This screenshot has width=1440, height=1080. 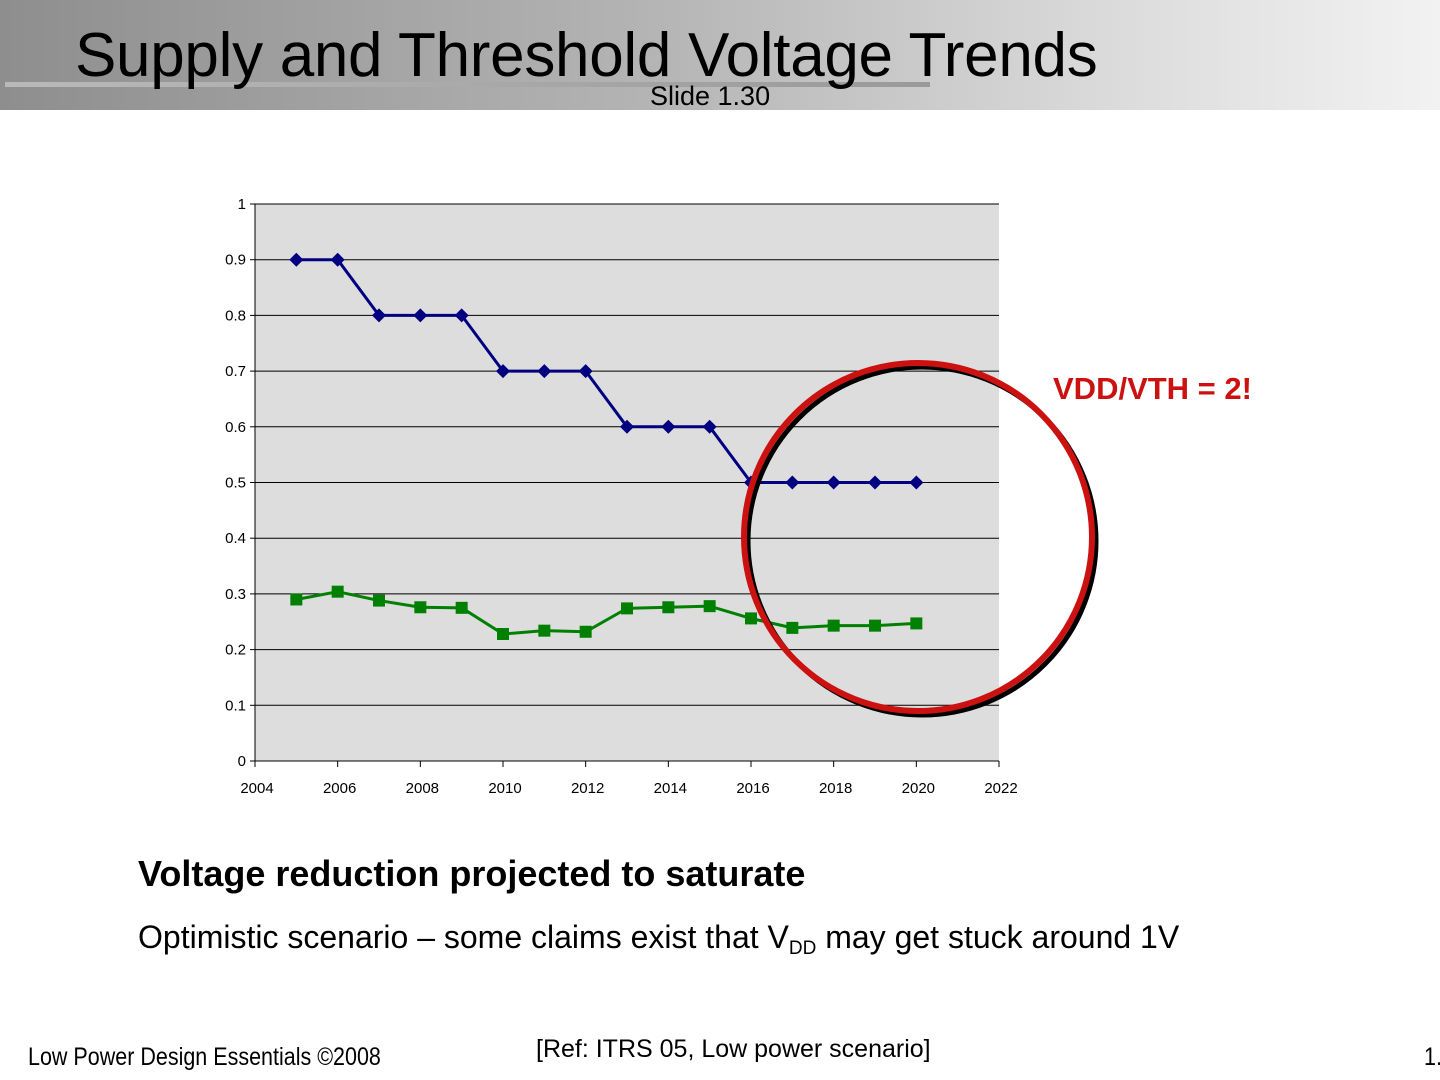 I want to click on footer-copyright: Low Power Design Essentials ©2008, so click(x=204, y=1057).